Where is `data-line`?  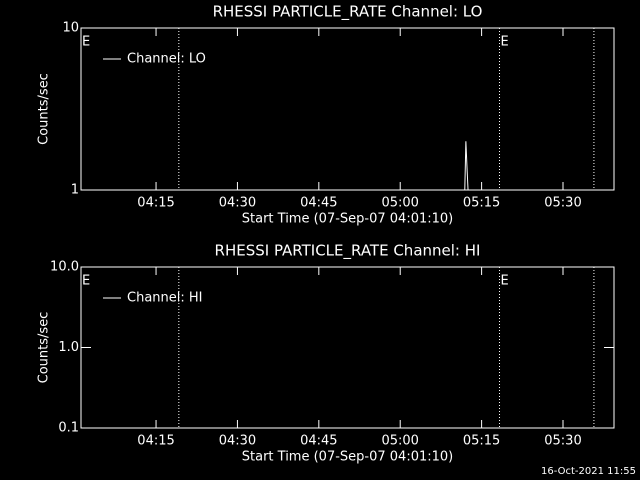 data-line is located at coordinates (466, 166).